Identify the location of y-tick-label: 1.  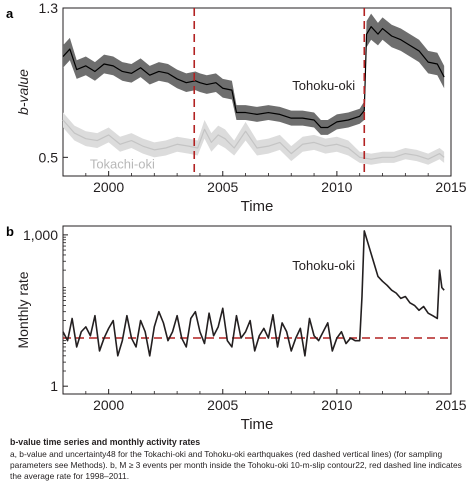
(54, 386).